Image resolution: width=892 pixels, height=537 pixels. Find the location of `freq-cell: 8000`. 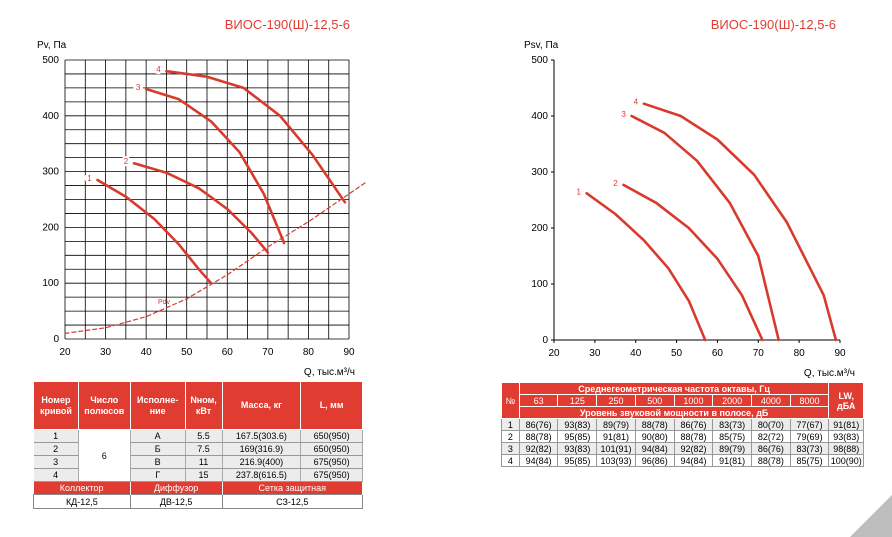

freq-cell: 8000 is located at coordinates (809, 400).